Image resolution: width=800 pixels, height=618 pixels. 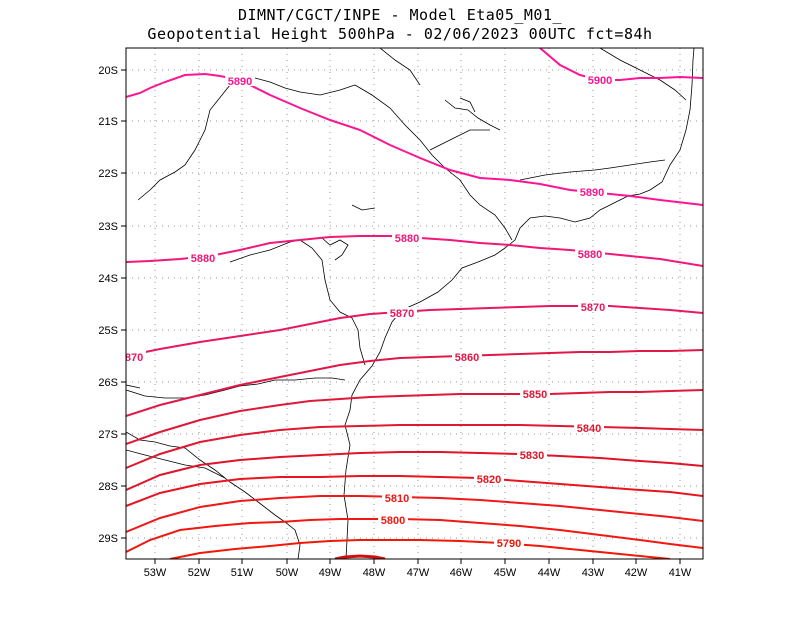 I want to click on lon-tick-label: 49W, so click(x=330, y=573).